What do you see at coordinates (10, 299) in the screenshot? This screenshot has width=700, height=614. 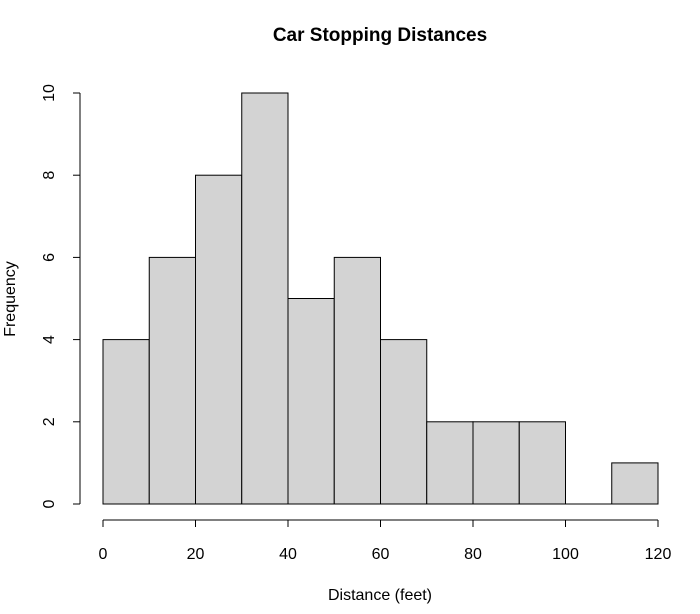 I see `y-axis-label: Frequency` at bounding box center [10, 299].